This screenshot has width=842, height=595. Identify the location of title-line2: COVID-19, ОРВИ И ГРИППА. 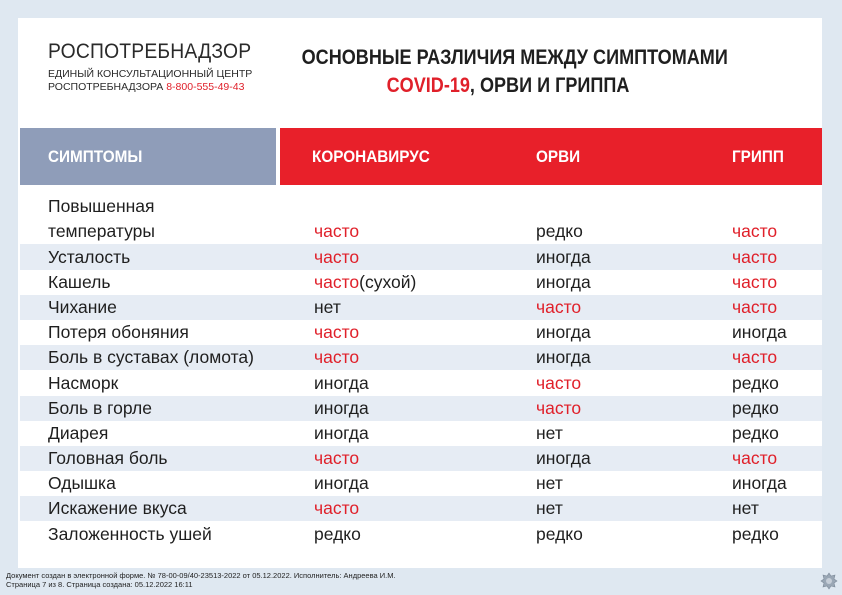
(508, 86).